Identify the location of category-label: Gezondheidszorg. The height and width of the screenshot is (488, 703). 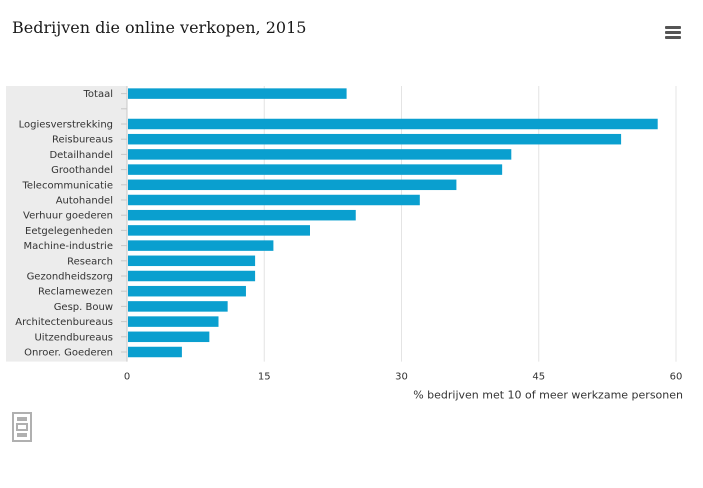
(70, 277).